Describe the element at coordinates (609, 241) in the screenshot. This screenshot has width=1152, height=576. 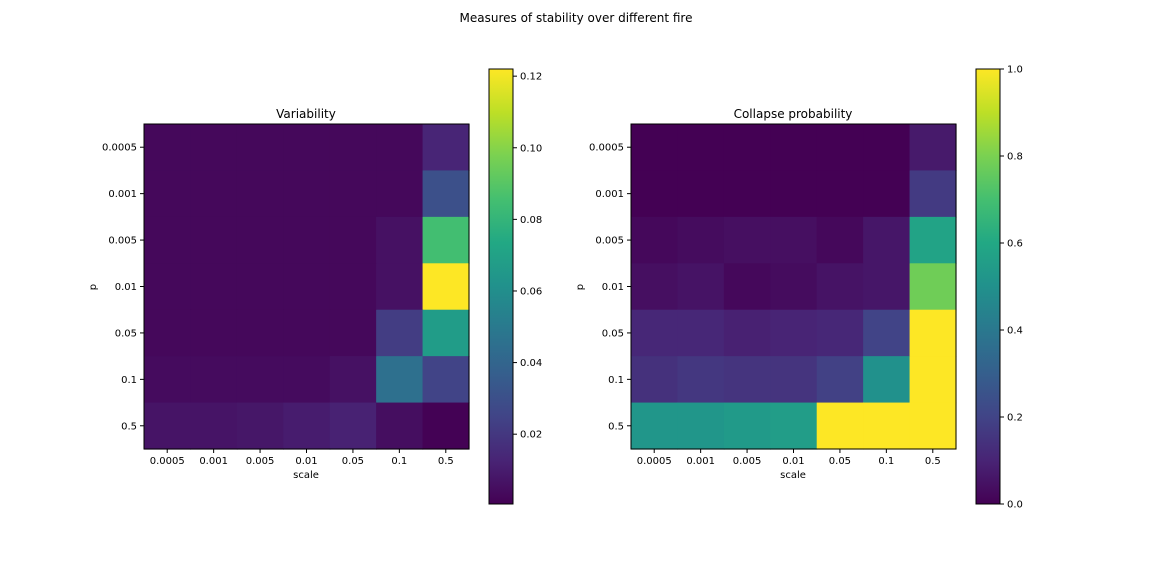
I see `collapse-probability-y-tick-label: 0.005` at that location.